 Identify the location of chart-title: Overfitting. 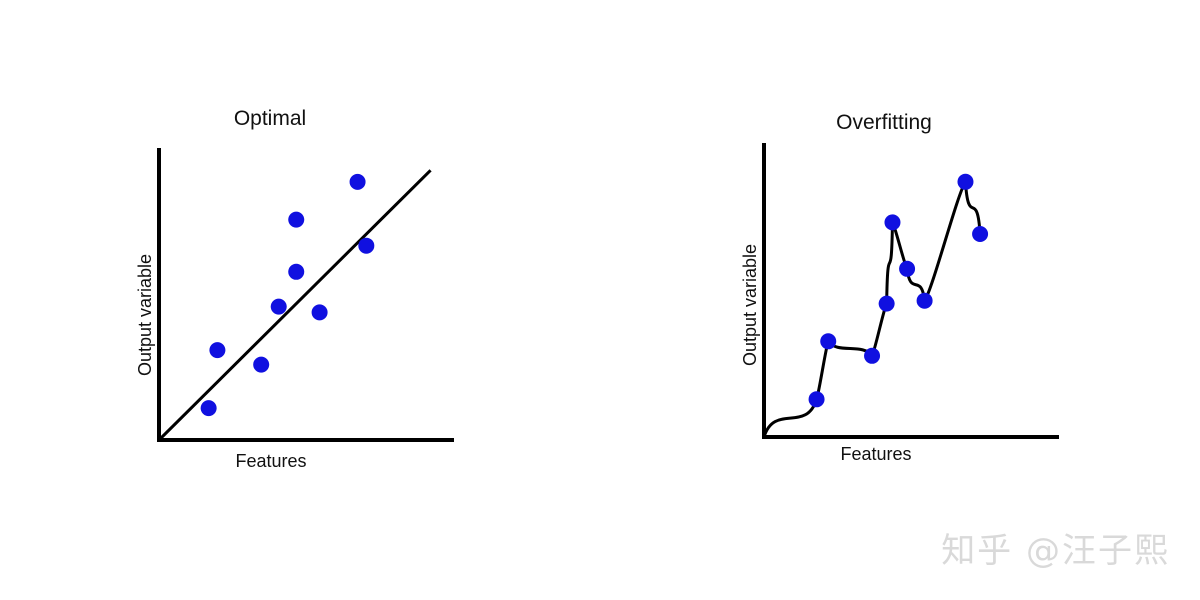
(884, 122).